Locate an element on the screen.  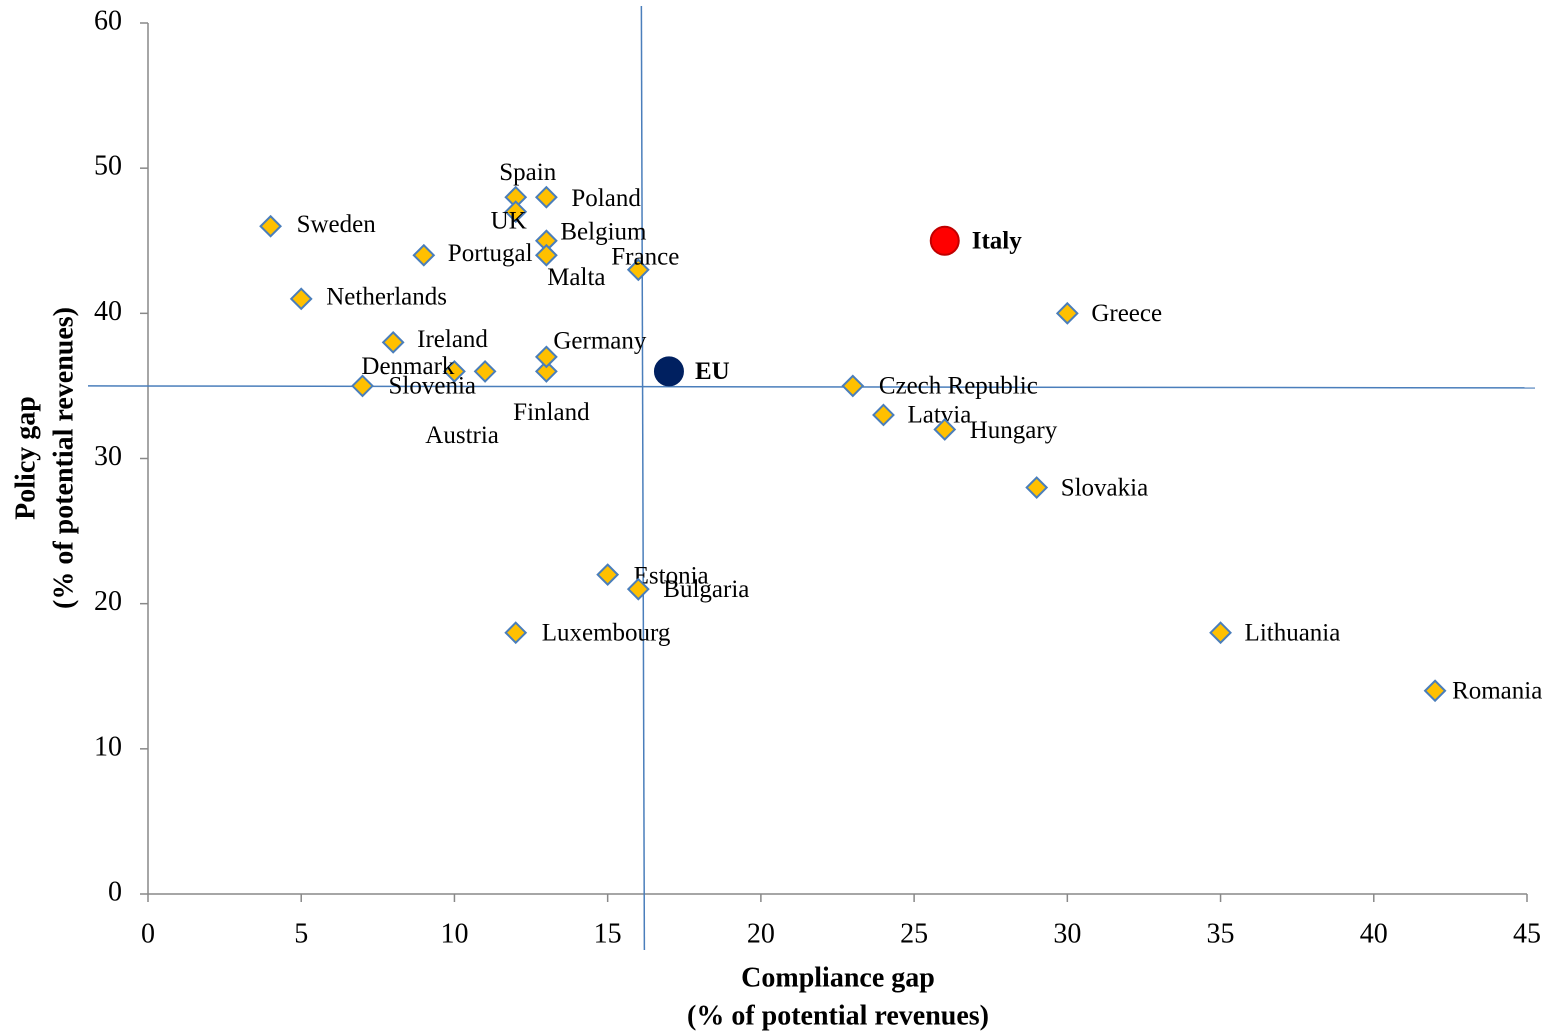
x-tick-label: 45 is located at coordinates (1527, 933).